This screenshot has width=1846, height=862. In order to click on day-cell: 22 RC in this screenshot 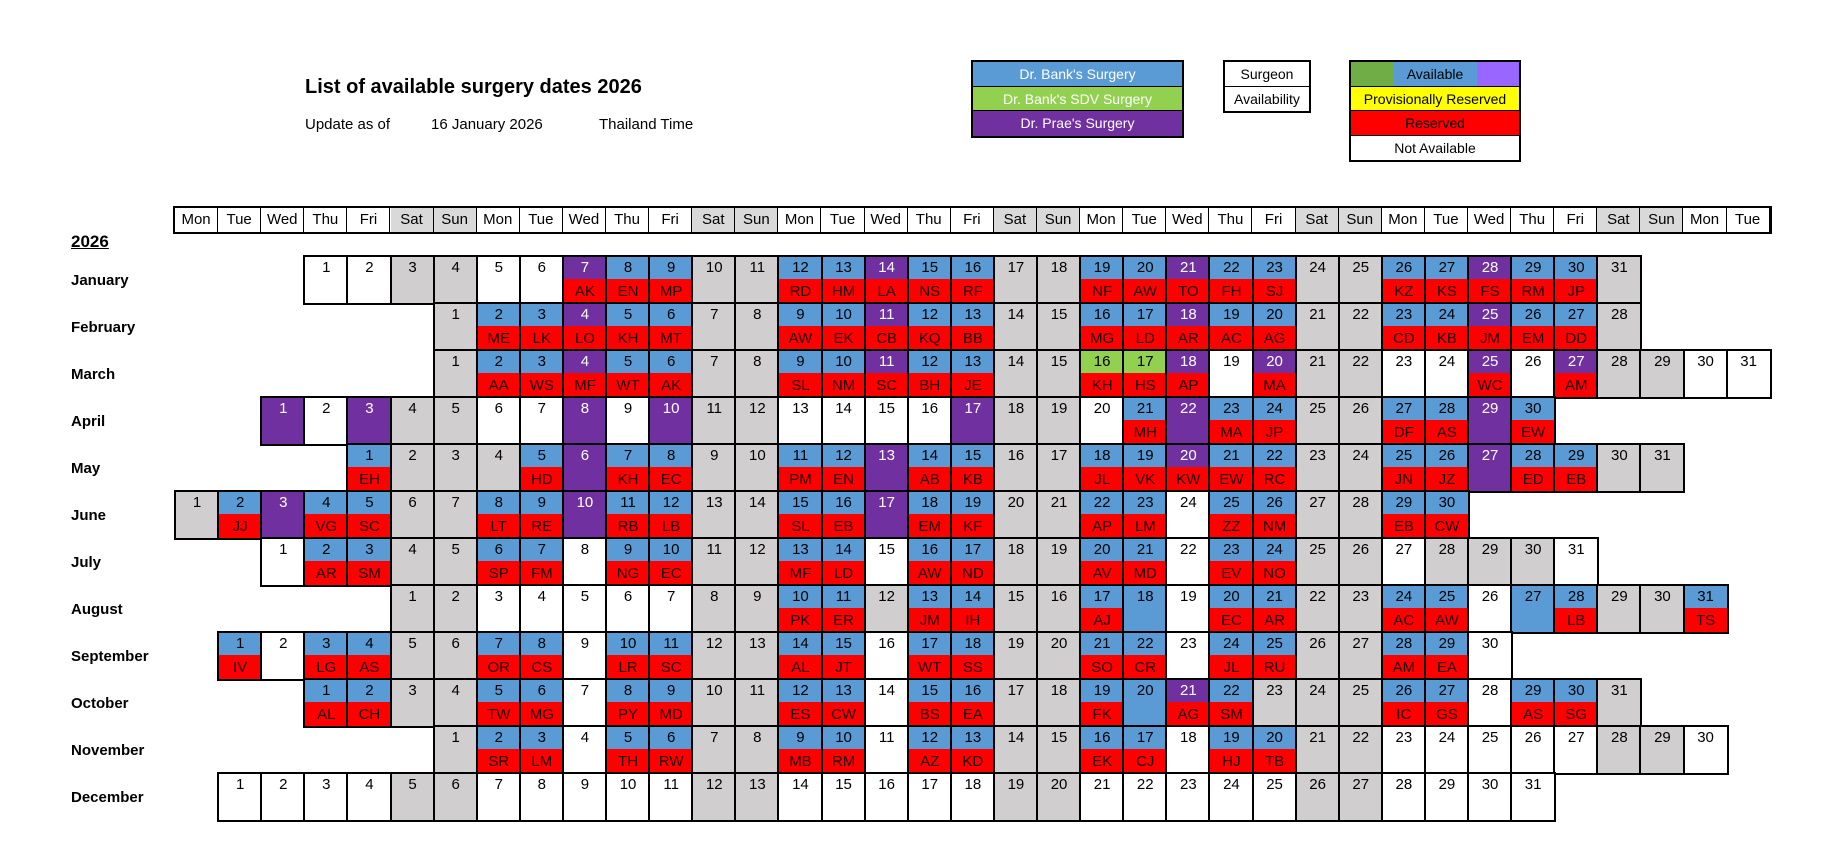, I will do `click(1274, 468)`.